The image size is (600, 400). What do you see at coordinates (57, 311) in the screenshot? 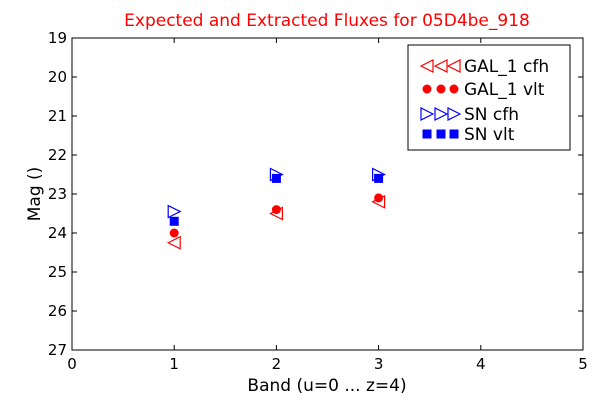
I see `y-tick-label: 26` at bounding box center [57, 311].